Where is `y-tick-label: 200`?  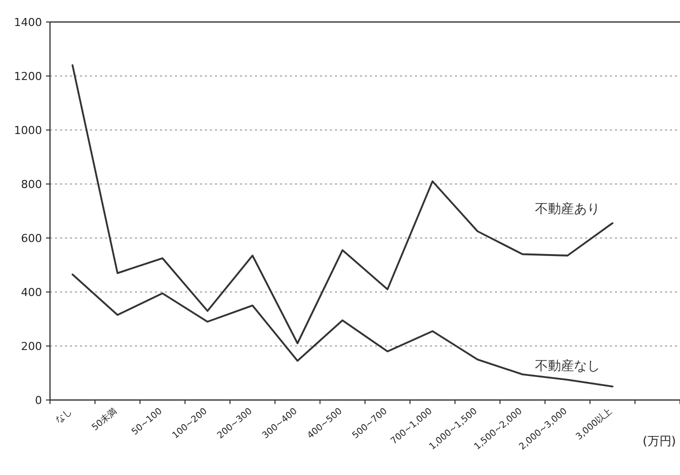 y-tick-label: 200 is located at coordinates (31, 346).